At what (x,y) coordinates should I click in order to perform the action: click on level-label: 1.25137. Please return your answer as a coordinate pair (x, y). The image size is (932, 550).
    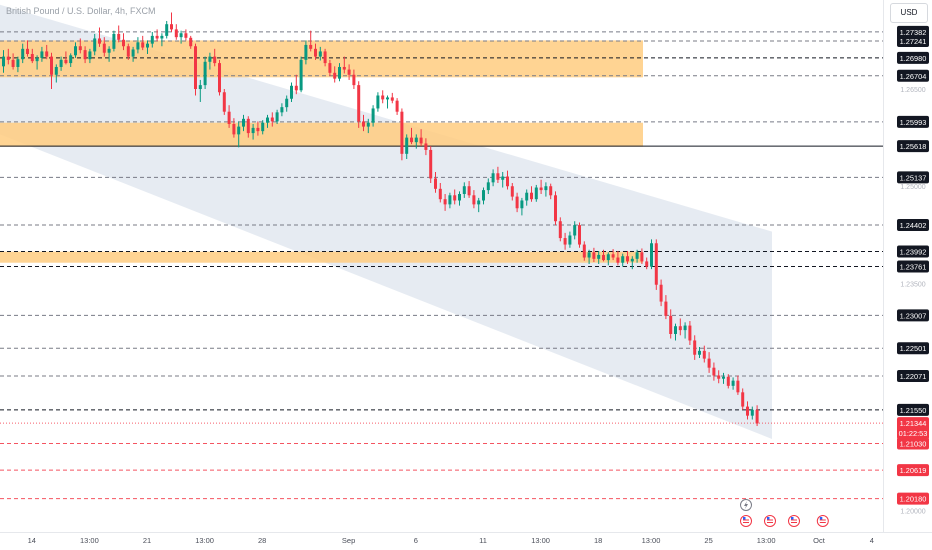
    Looking at the image, I should click on (913, 177).